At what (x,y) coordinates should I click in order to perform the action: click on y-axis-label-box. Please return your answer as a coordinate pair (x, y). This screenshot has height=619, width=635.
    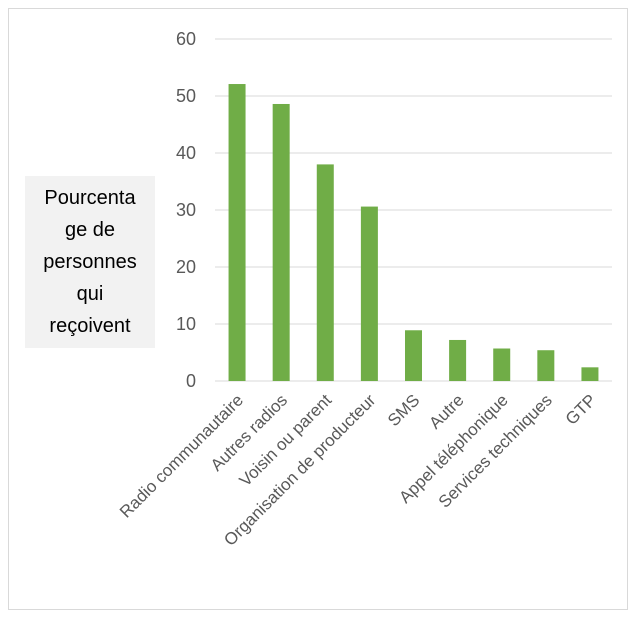
    Looking at the image, I should click on (90, 262).